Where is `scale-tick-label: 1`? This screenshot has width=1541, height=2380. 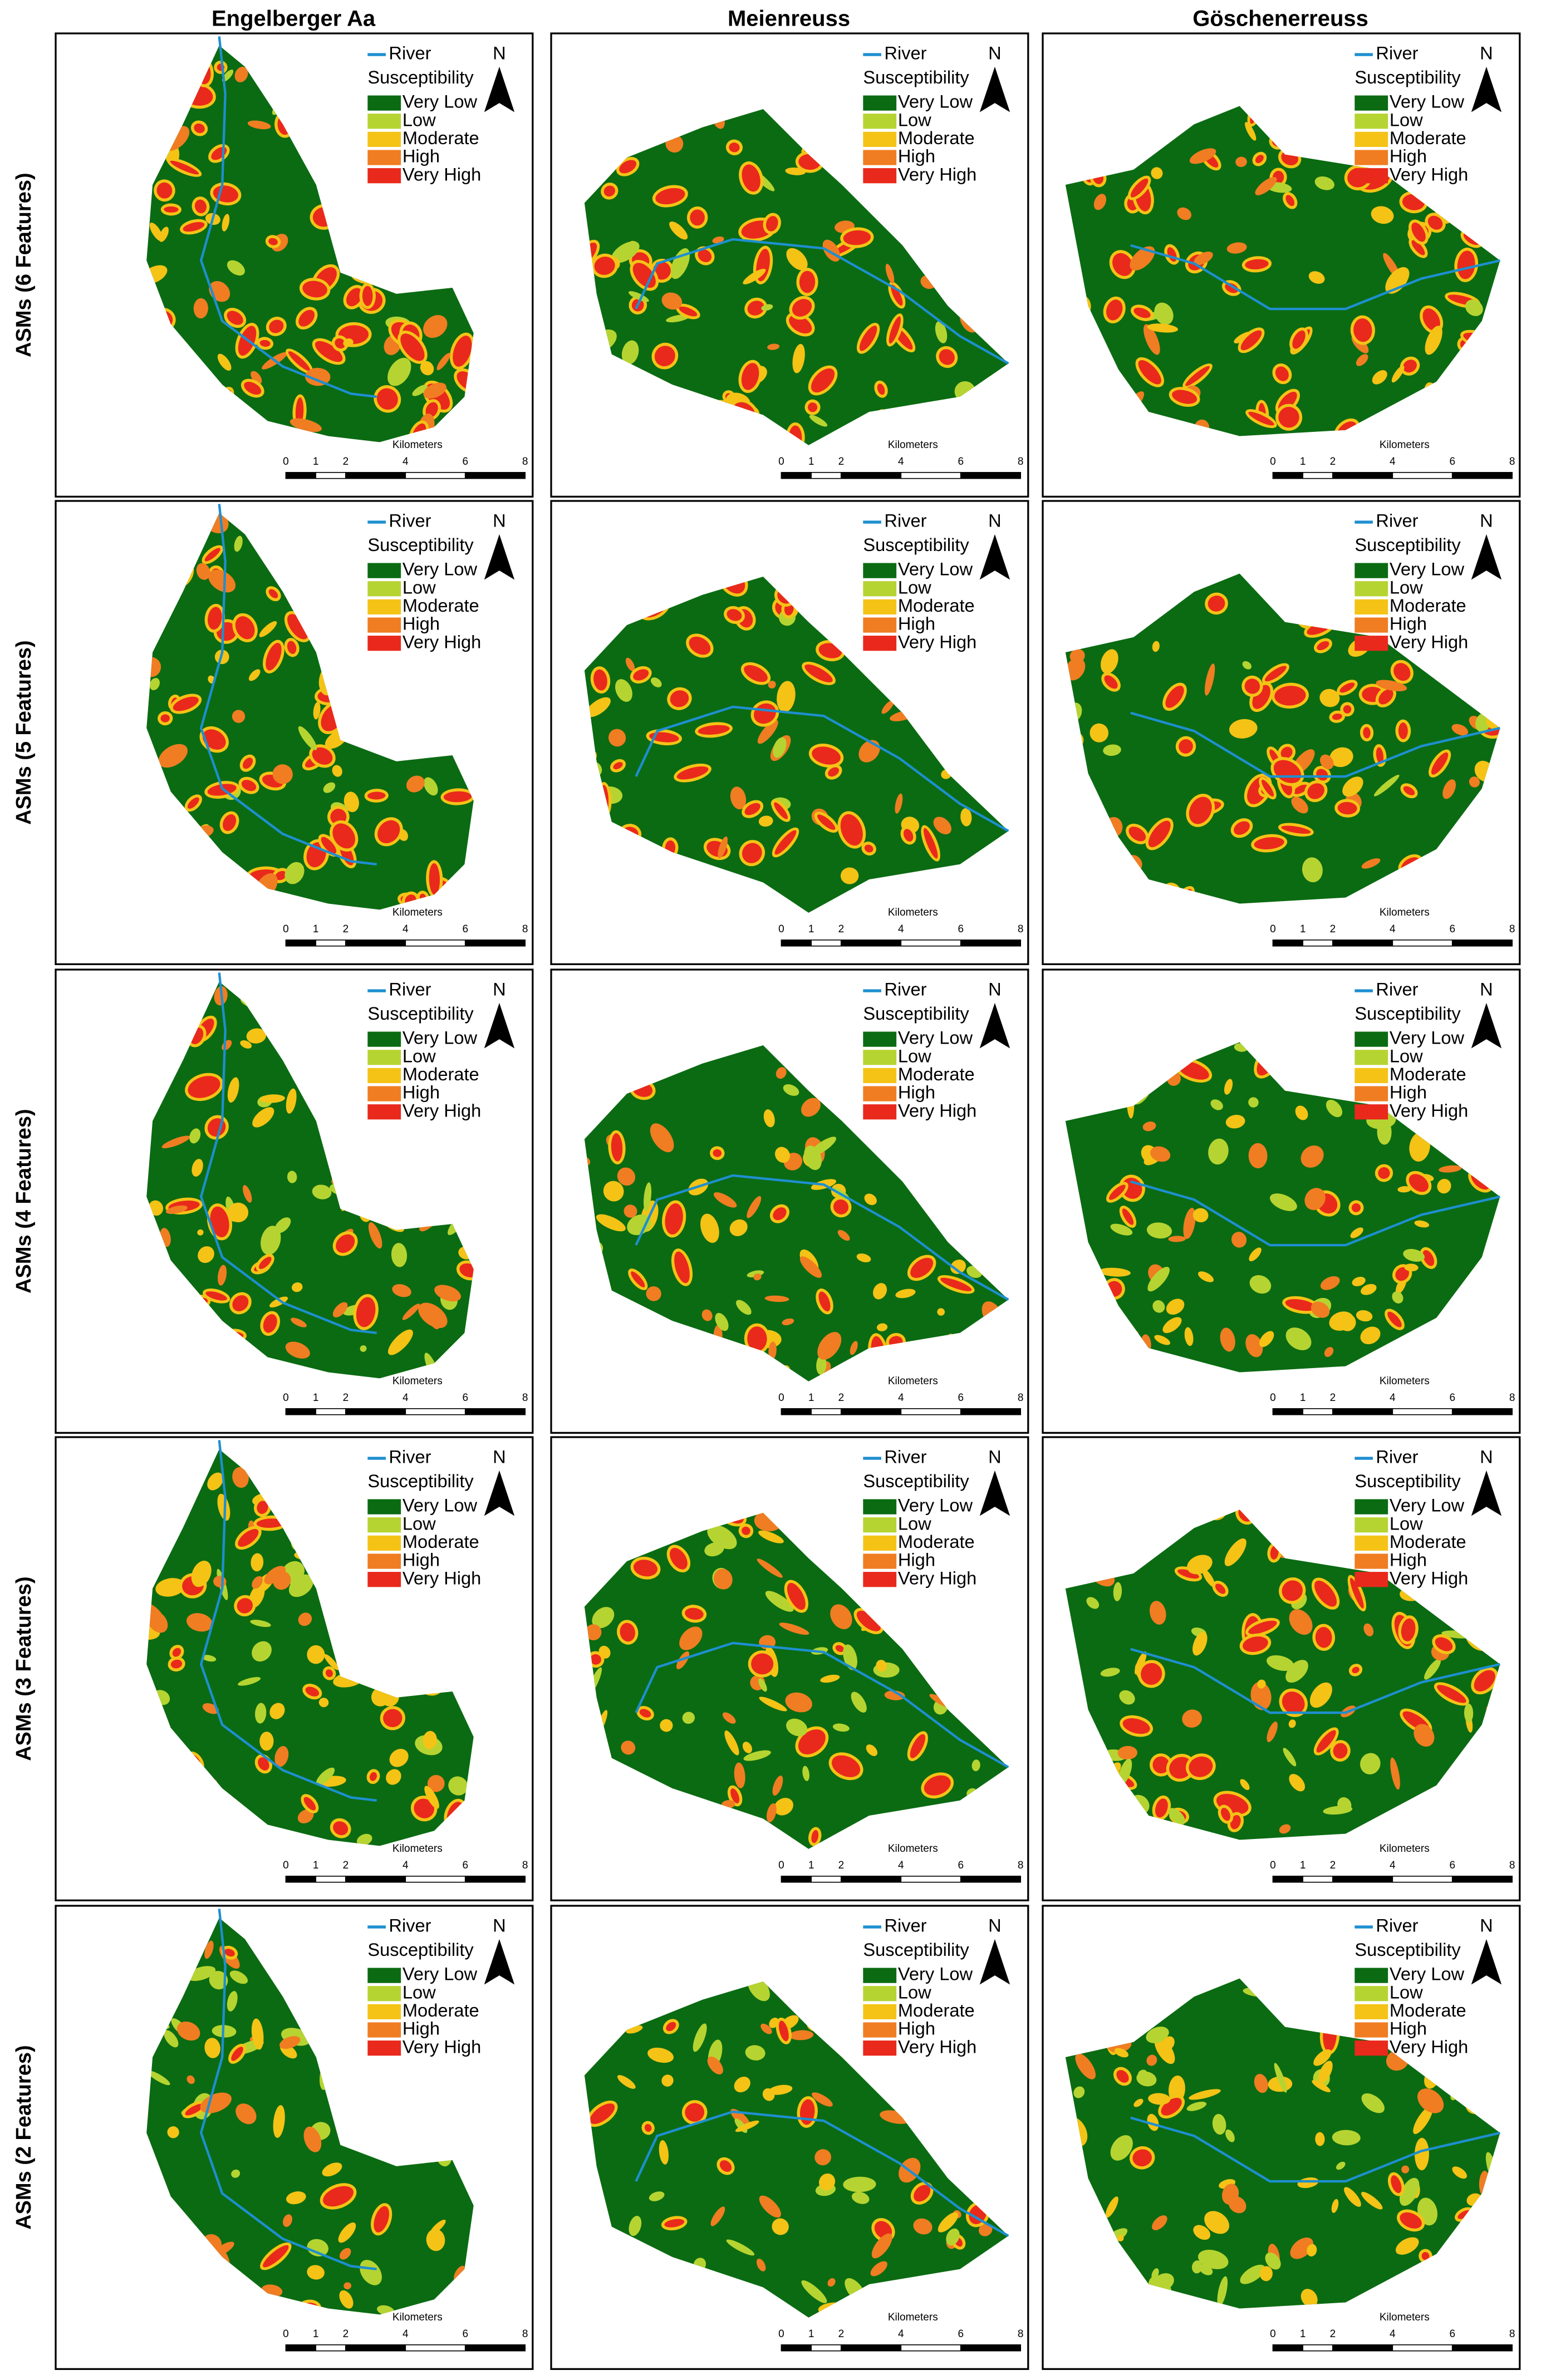
scale-tick-label: 1 is located at coordinates (316, 462).